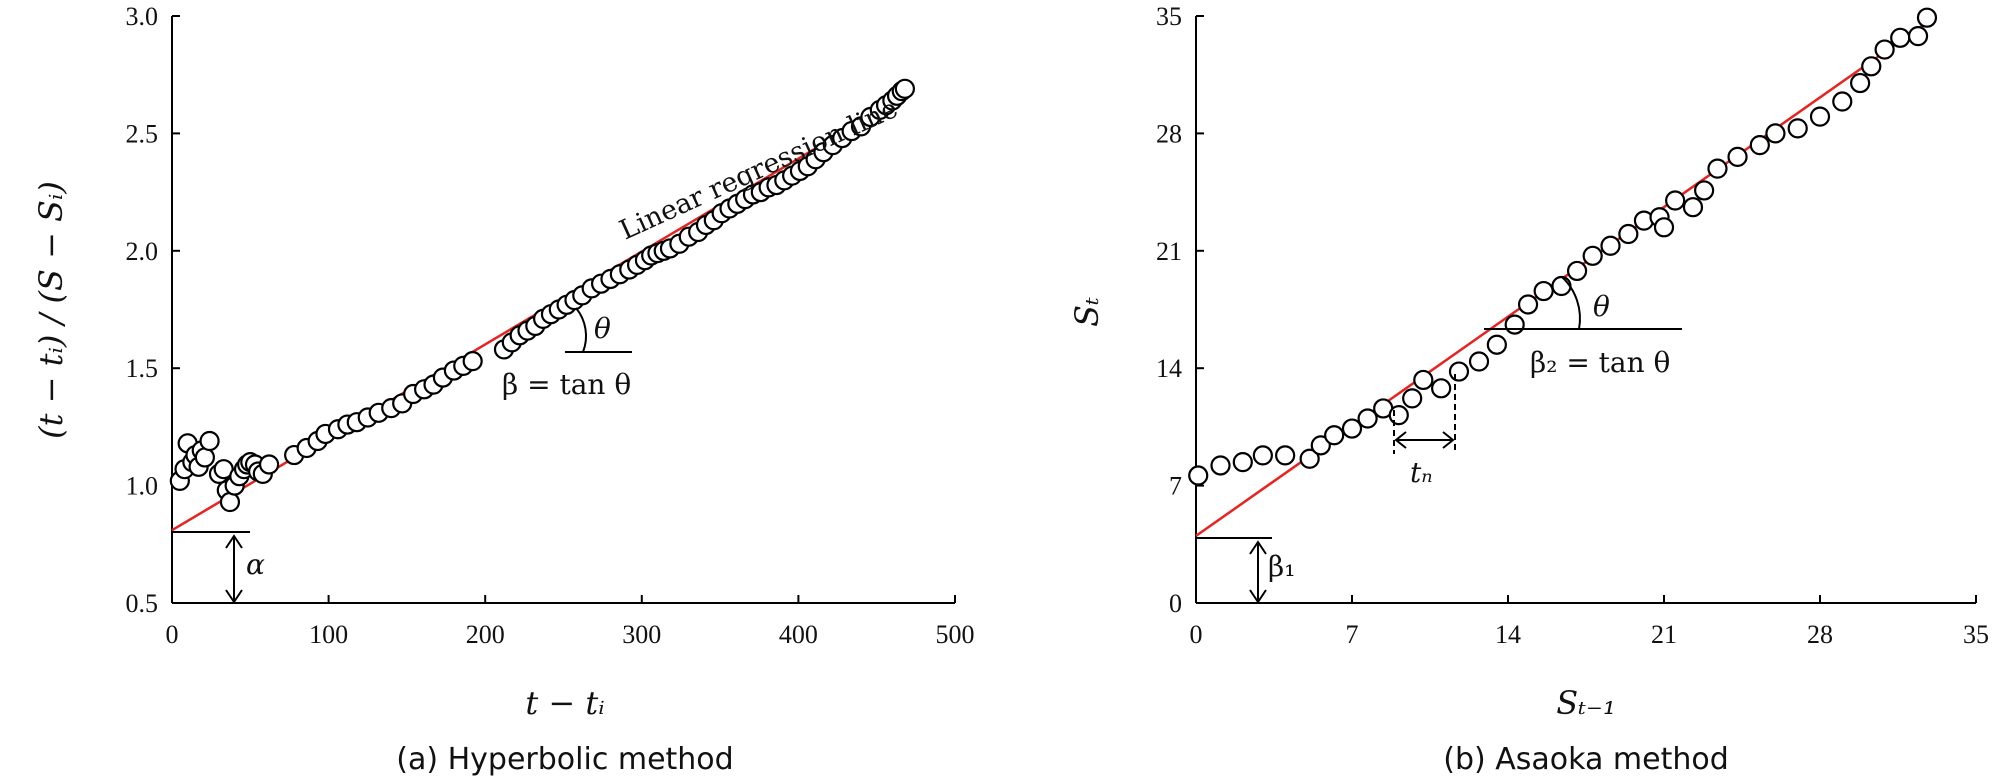 This screenshot has width=2008, height=778. Describe the element at coordinates (1508, 634) in the screenshot. I see `x-tick-label: 14` at that location.